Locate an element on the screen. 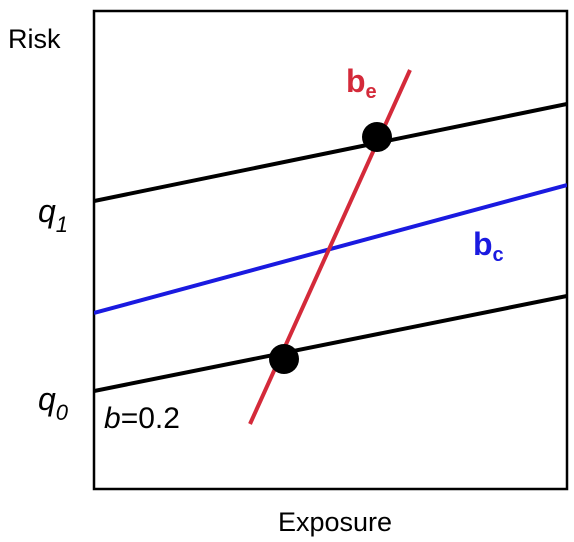 The width and height of the screenshot is (574, 542). bc-subscript: c is located at coordinates (498, 255).